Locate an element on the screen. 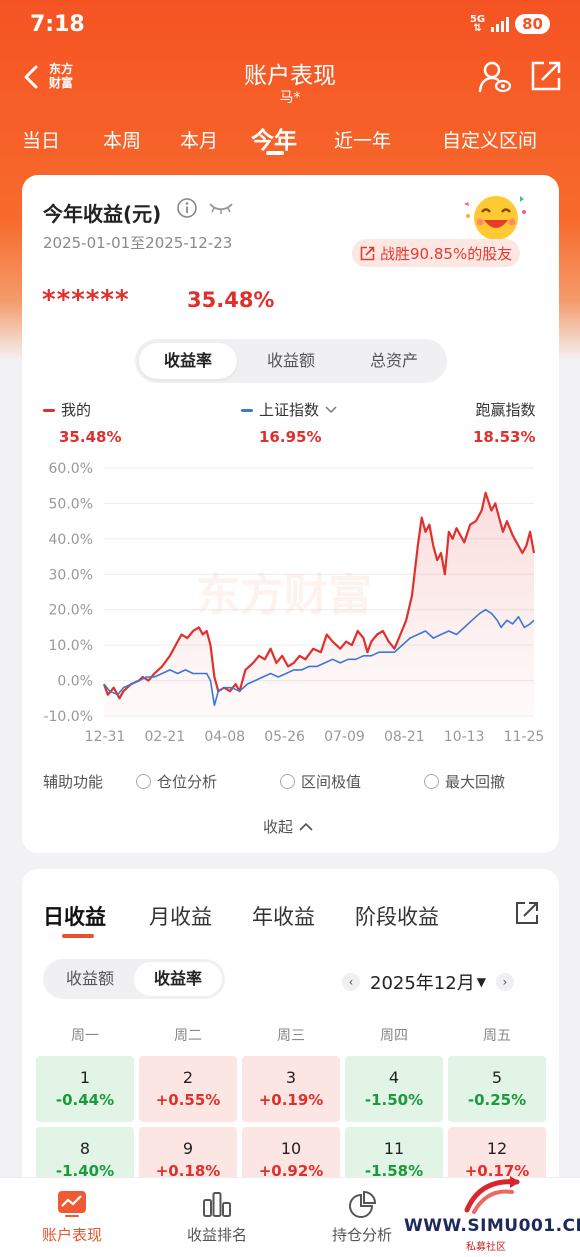  y-tick-label: 30.0% is located at coordinates (71, 575).